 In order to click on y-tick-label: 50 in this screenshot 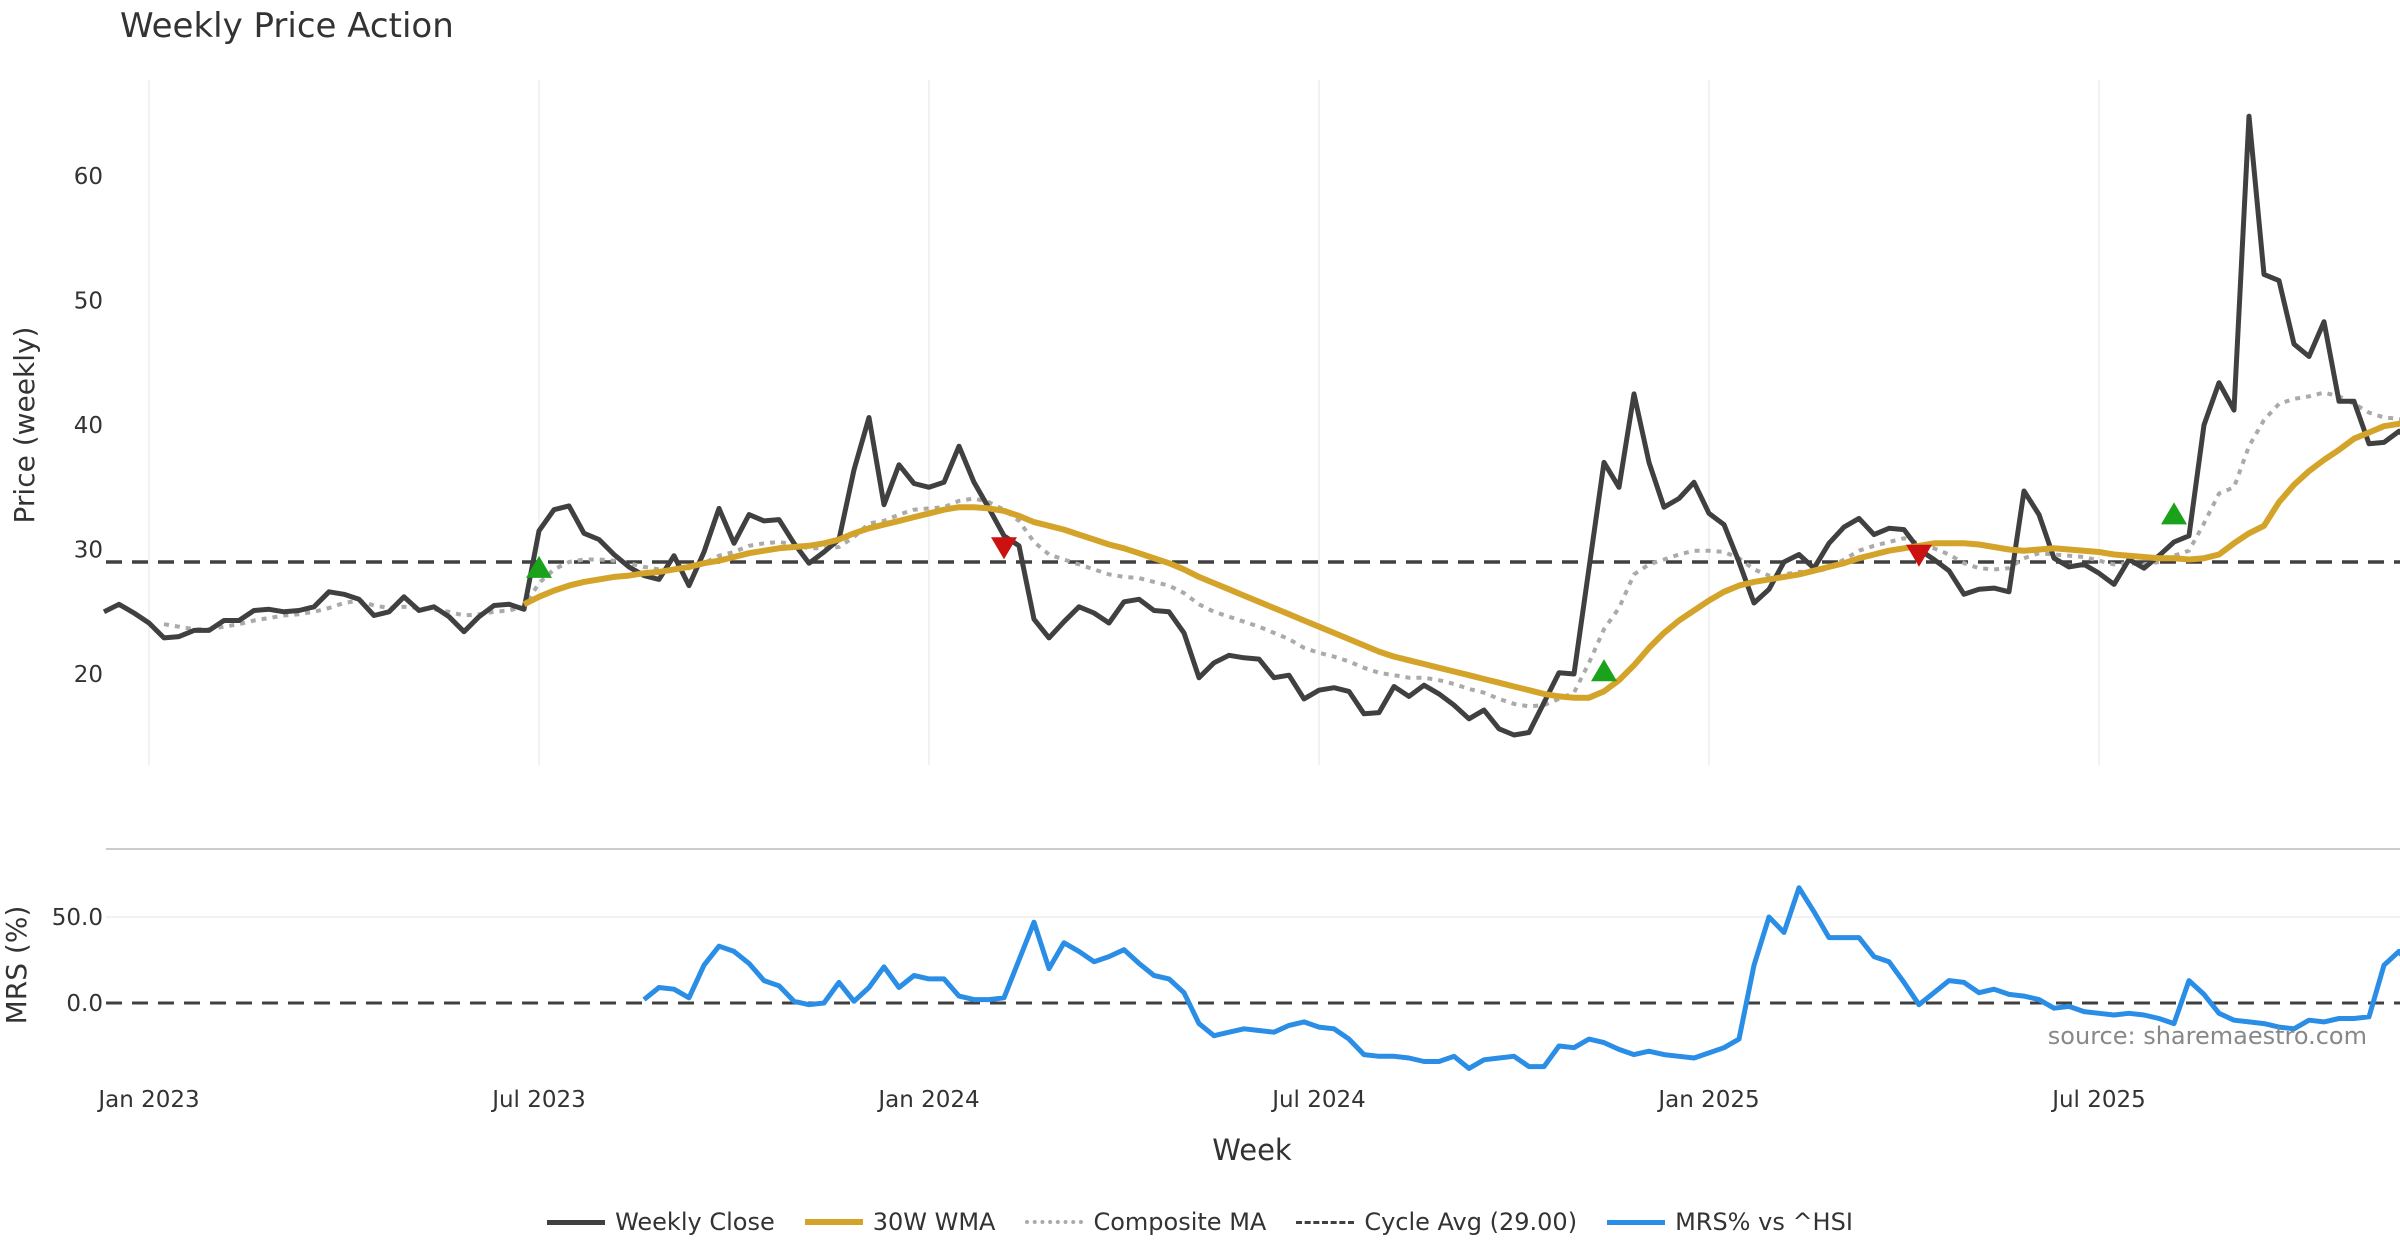, I will do `click(88, 302)`.